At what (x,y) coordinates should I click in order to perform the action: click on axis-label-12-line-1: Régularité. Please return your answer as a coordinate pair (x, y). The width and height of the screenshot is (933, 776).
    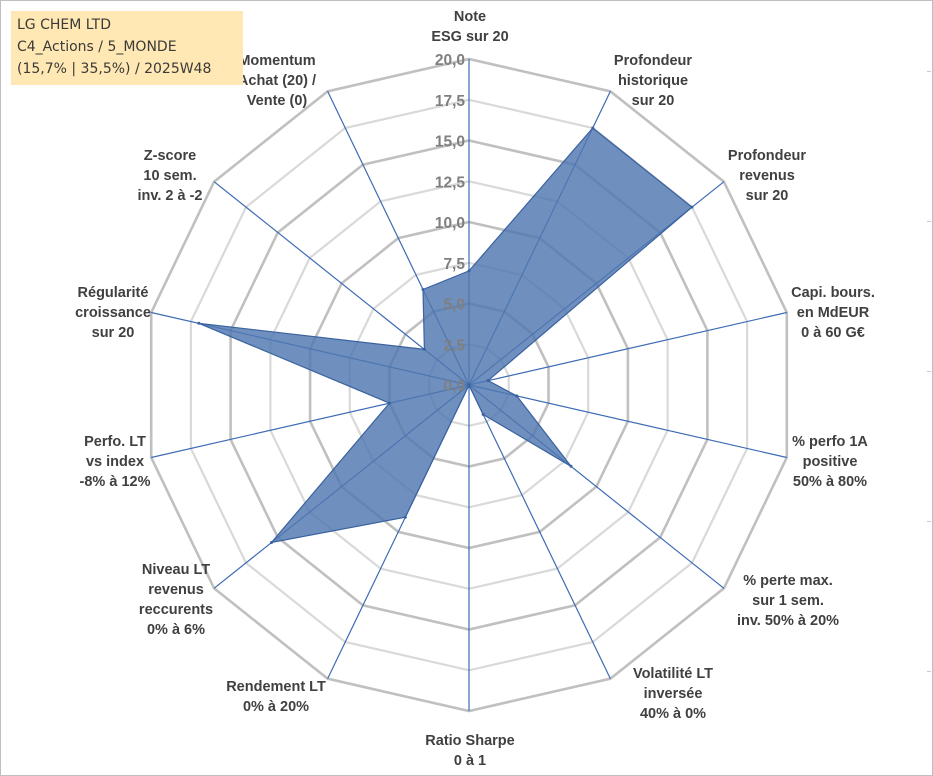
    Looking at the image, I should click on (113, 293).